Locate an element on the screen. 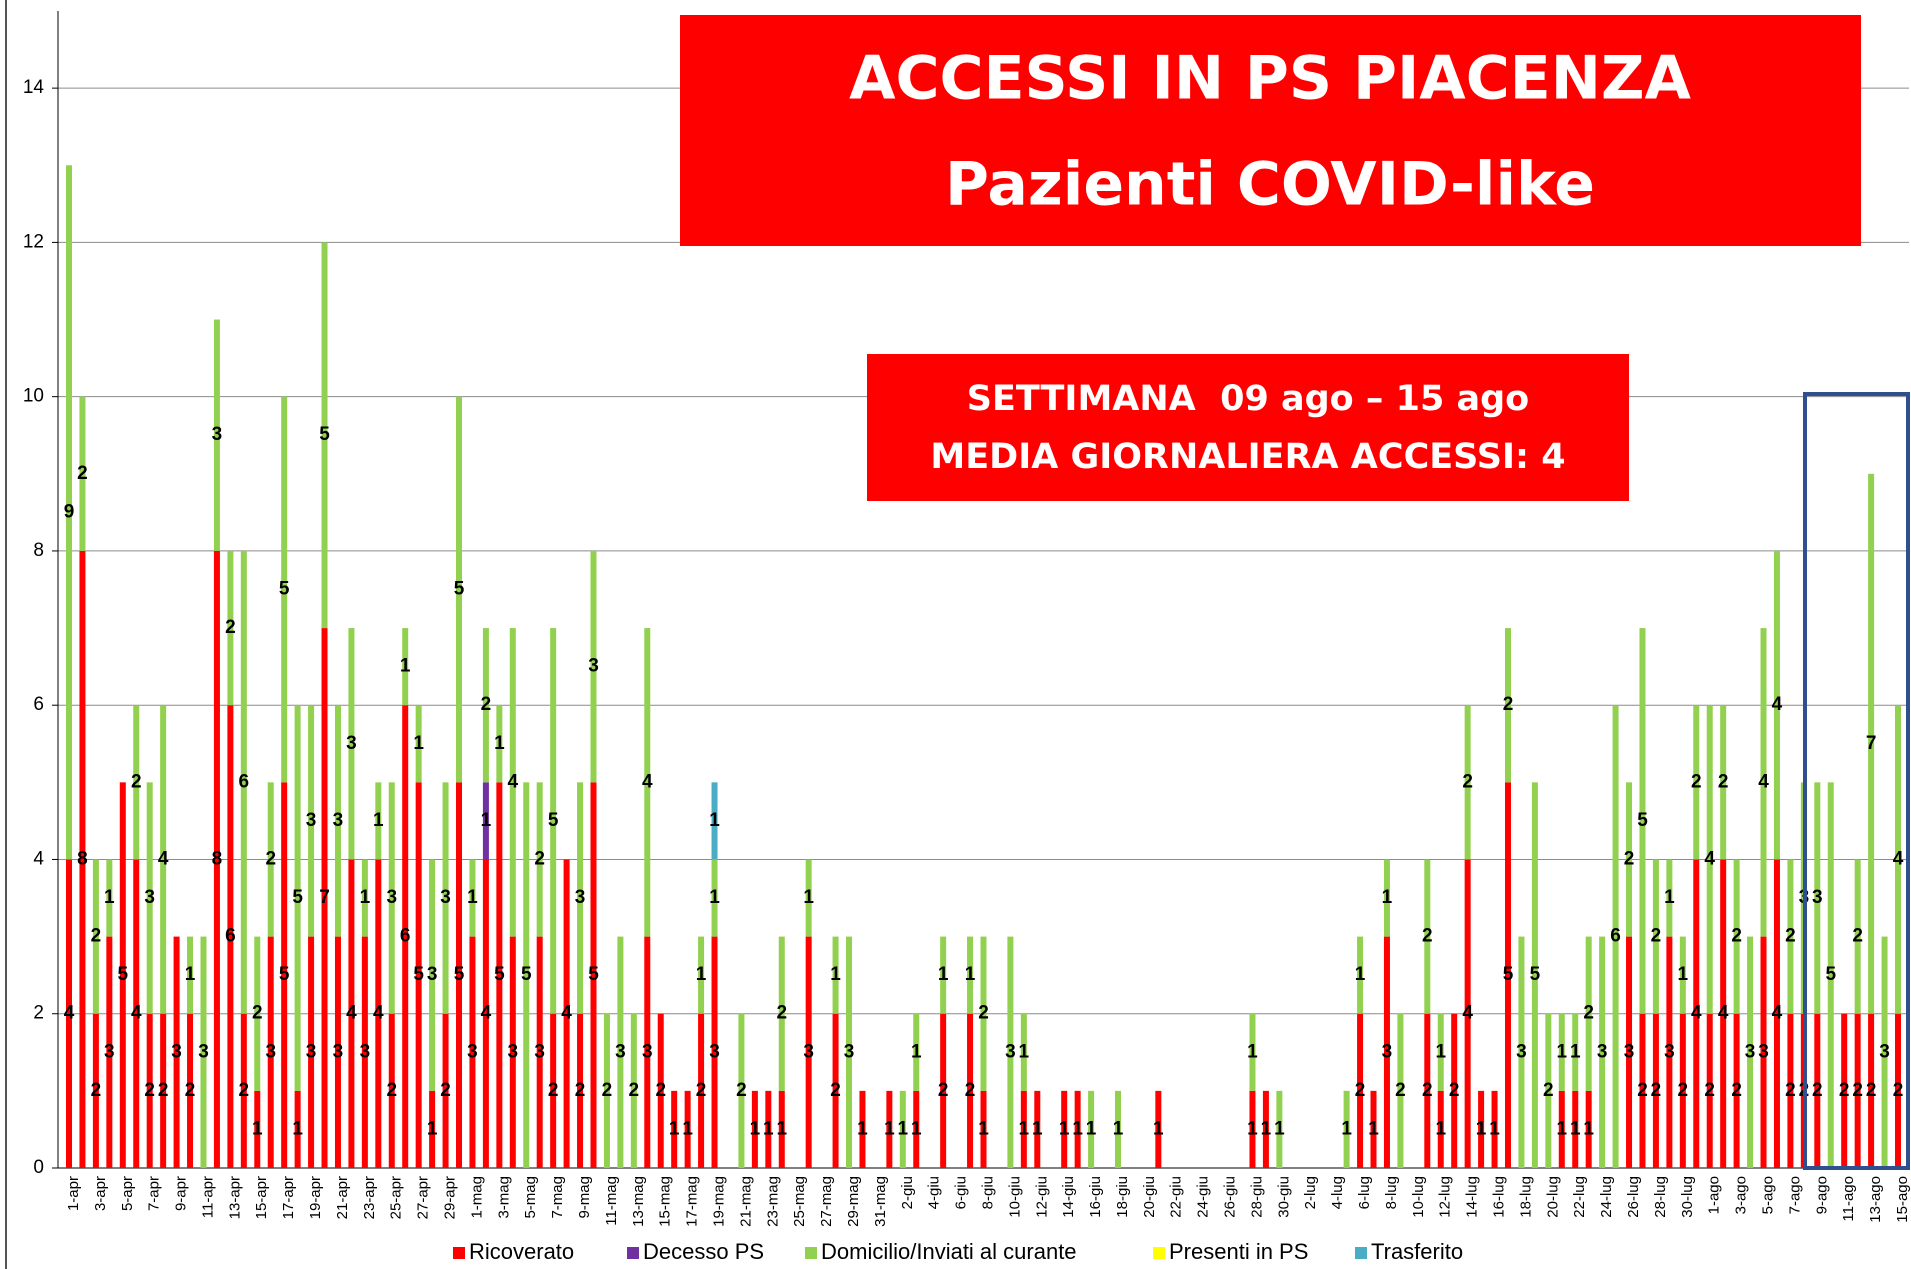 This screenshot has width=1911, height=1269. x-tick-label: 25-mag is located at coordinates (799, 1201).